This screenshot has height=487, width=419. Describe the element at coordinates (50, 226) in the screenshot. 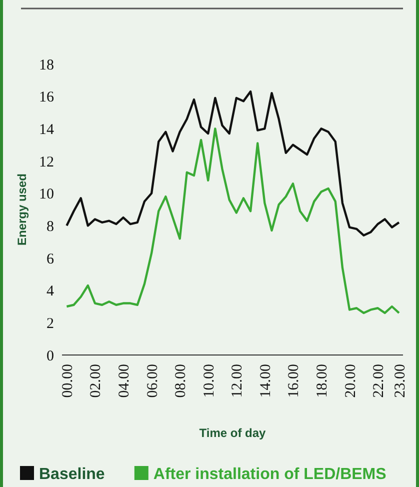

I see `y-tick-label: 8` at that location.